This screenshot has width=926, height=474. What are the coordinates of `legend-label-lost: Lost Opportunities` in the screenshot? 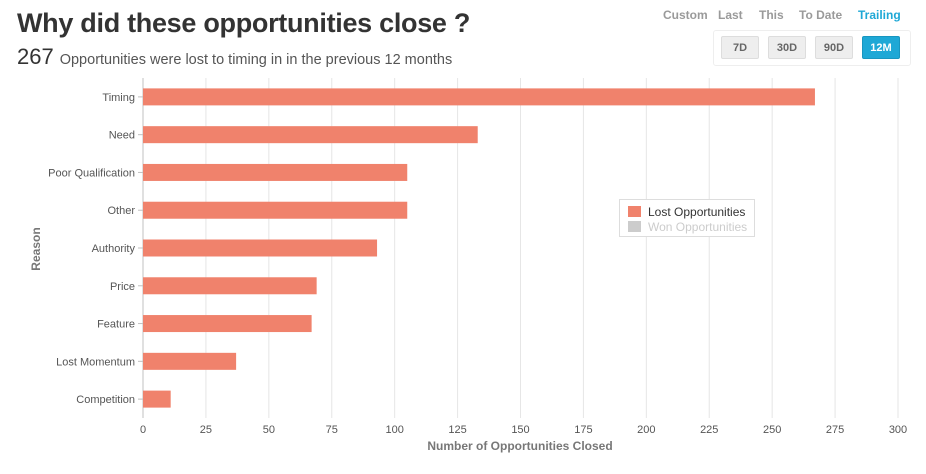 It's located at (697, 211).